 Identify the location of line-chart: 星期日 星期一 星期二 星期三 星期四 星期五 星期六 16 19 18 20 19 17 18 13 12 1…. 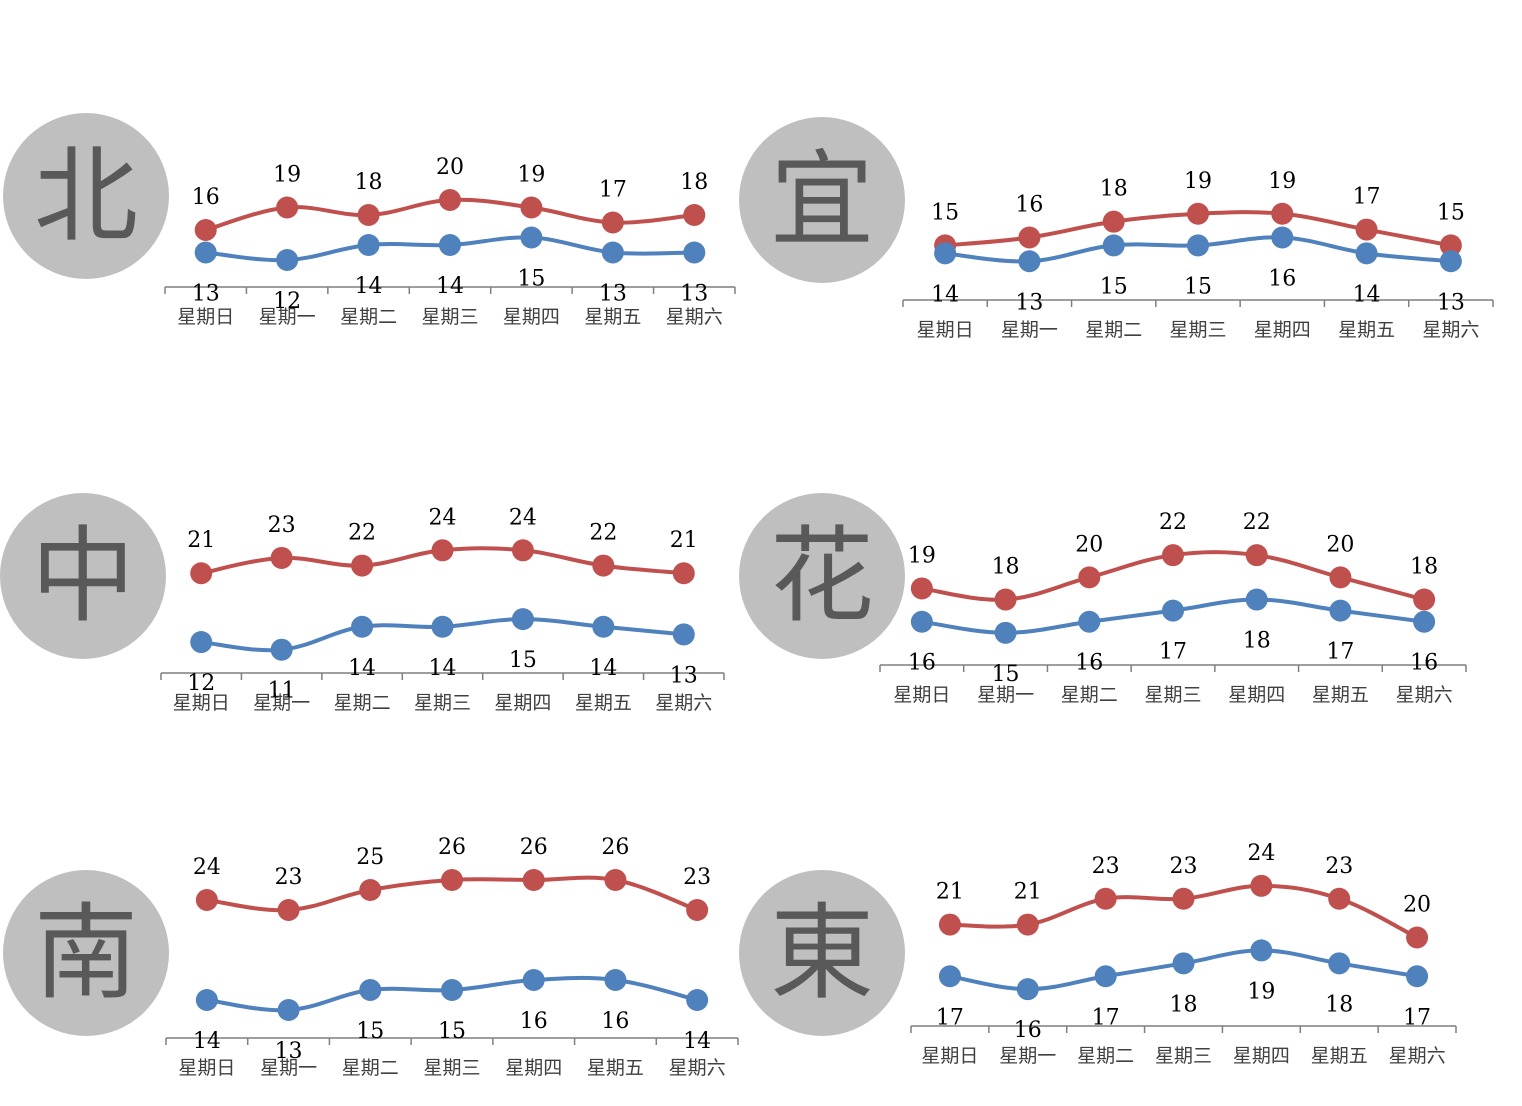
(450, 241).